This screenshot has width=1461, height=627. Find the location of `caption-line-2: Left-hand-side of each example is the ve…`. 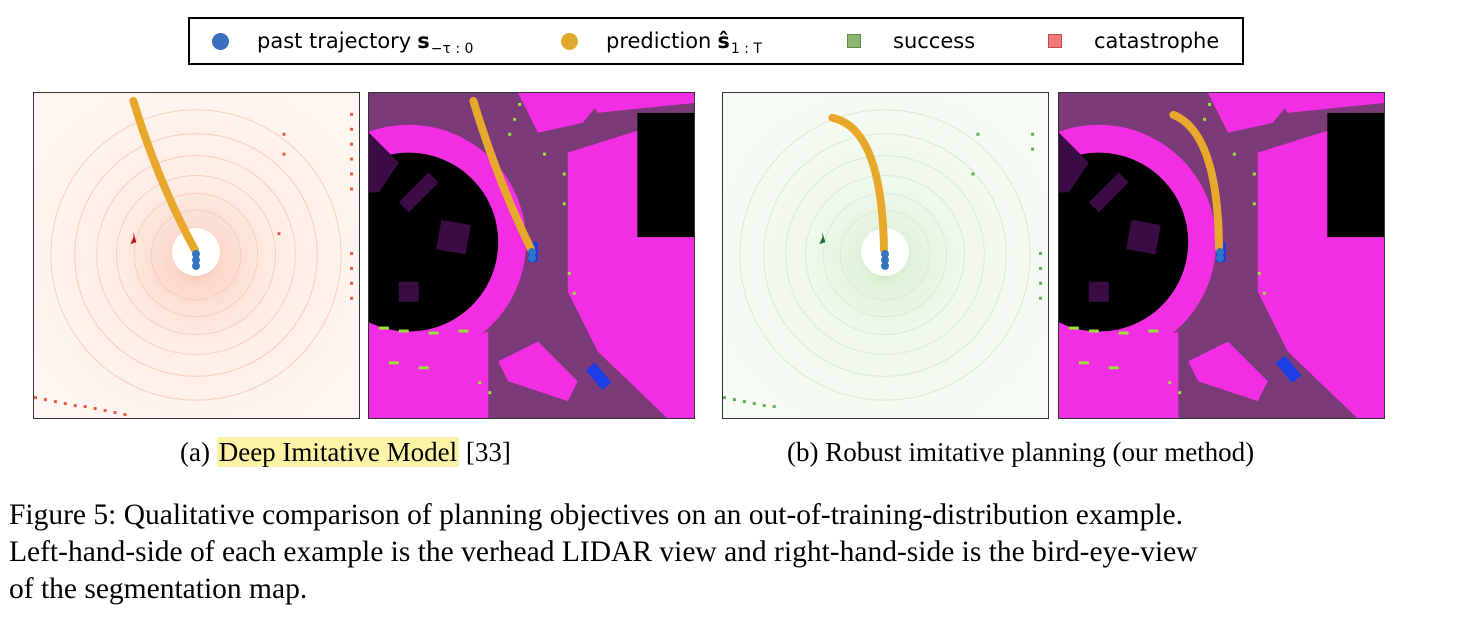

caption-line-2: Left-hand-side of each example is the ve… is located at coordinates (603, 552).